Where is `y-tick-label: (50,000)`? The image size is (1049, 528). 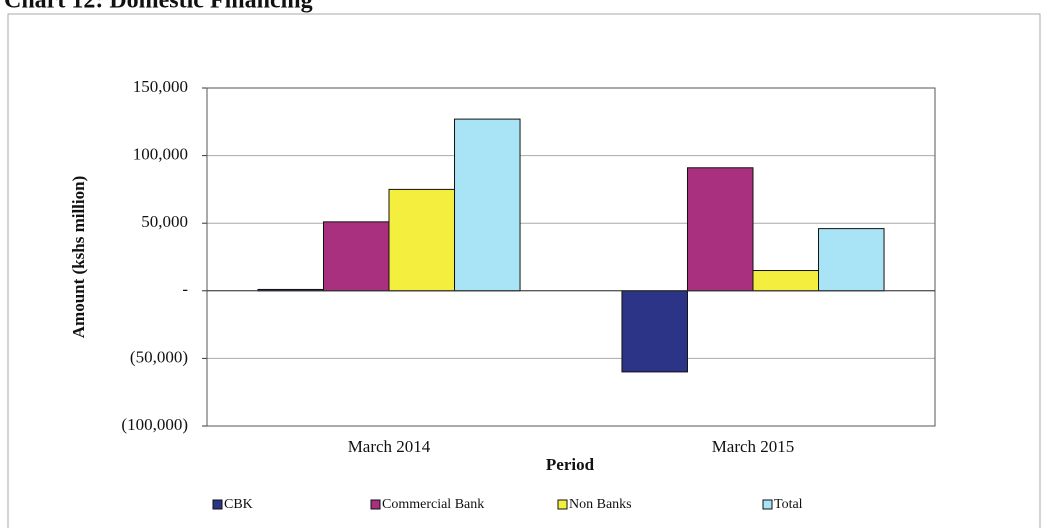 y-tick-label: (50,000) is located at coordinates (159, 356).